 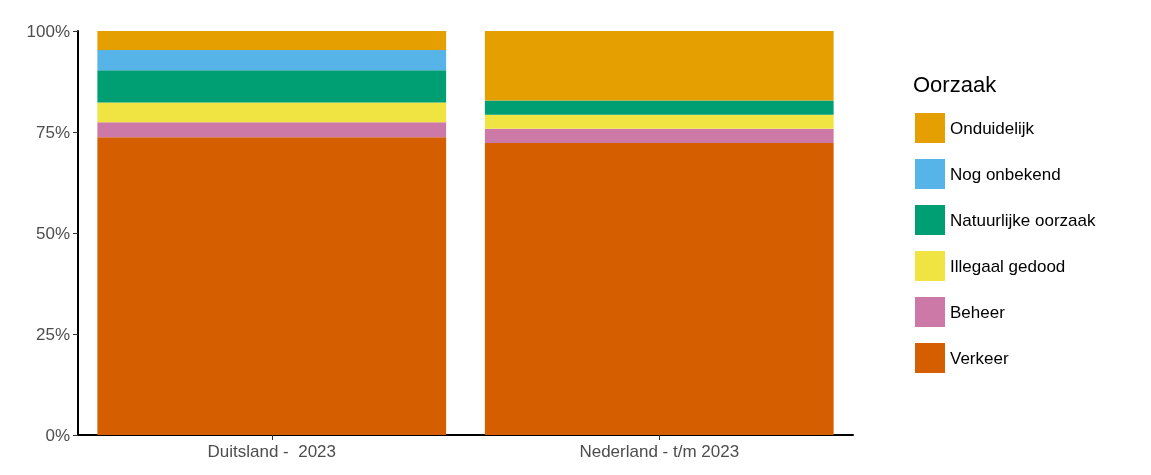 What do you see at coordinates (57, 435) in the screenshot?
I see `y-tick-label: 0%` at bounding box center [57, 435].